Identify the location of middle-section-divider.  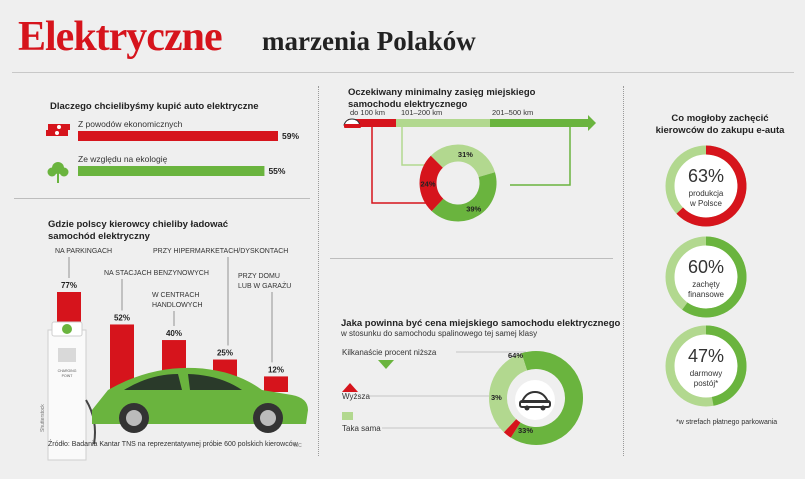
(471, 258).